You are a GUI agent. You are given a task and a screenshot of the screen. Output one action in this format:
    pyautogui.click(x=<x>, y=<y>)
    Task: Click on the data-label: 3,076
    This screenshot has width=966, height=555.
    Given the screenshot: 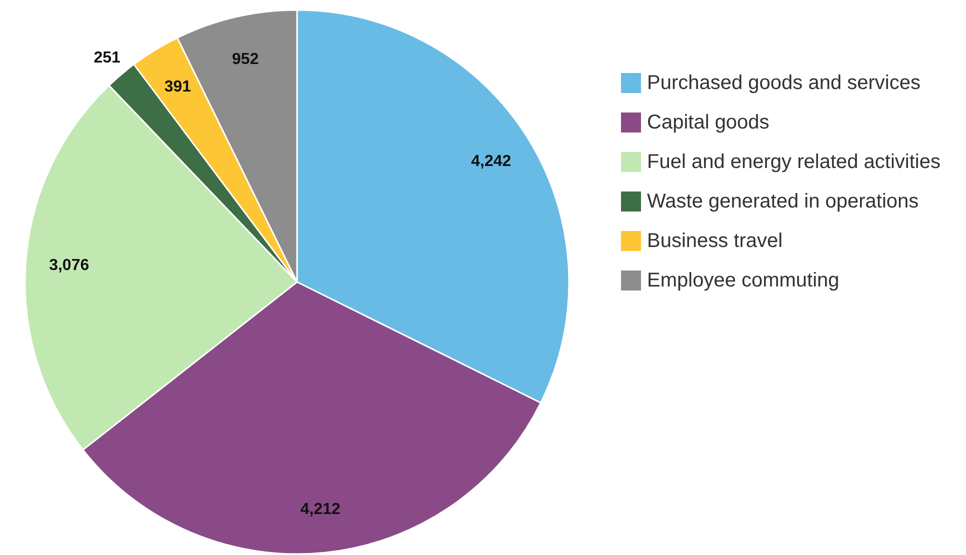 What is the action you would take?
    pyautogui.click(x=69, y=265)
    